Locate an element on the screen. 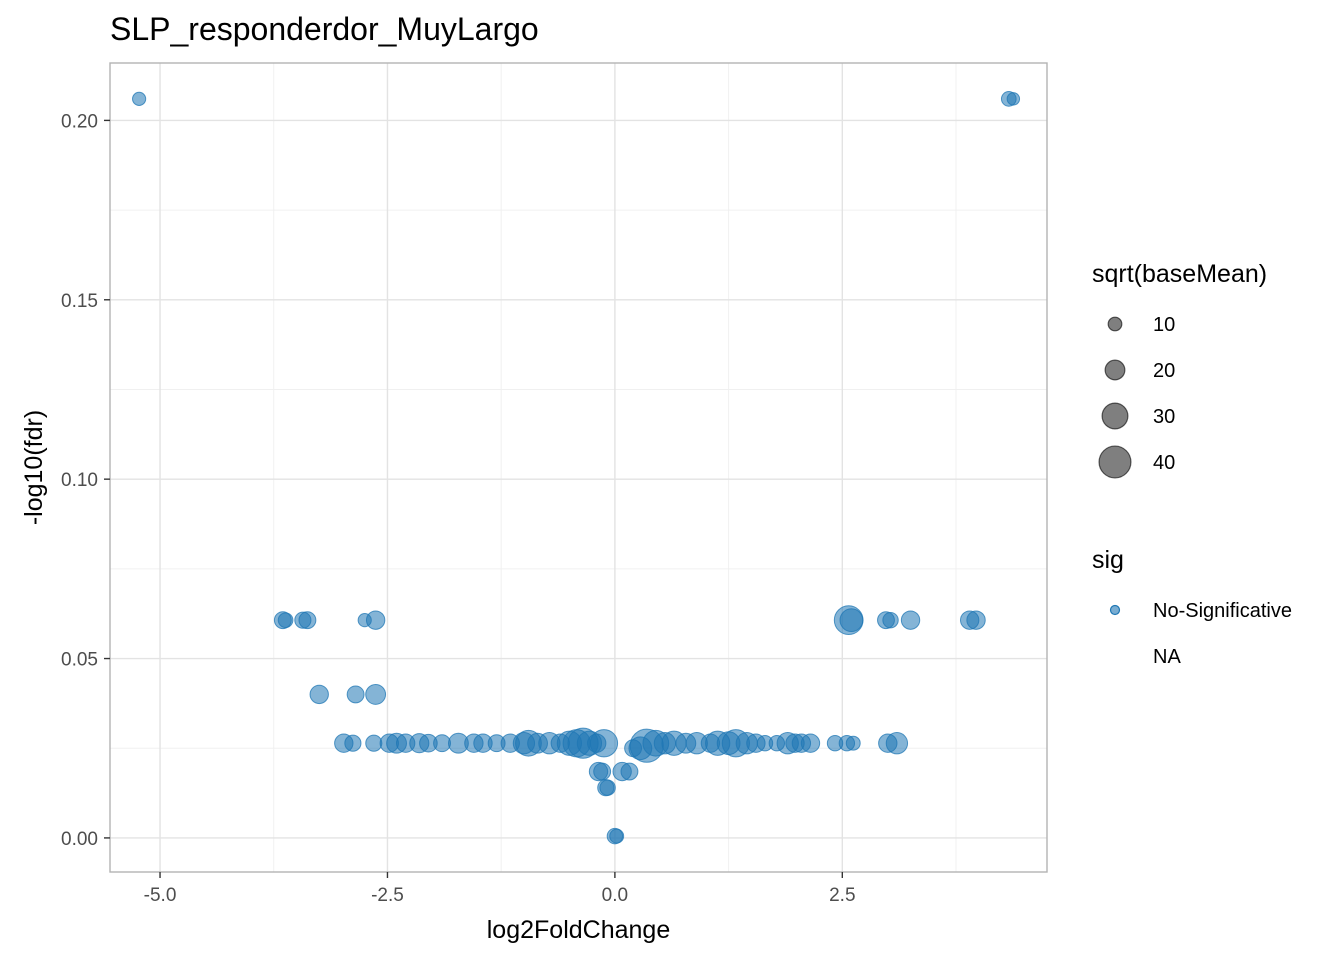 This screenshot has width=1344, height=960. y-tick-label: 0.15 is located at coordinates (79, 301).